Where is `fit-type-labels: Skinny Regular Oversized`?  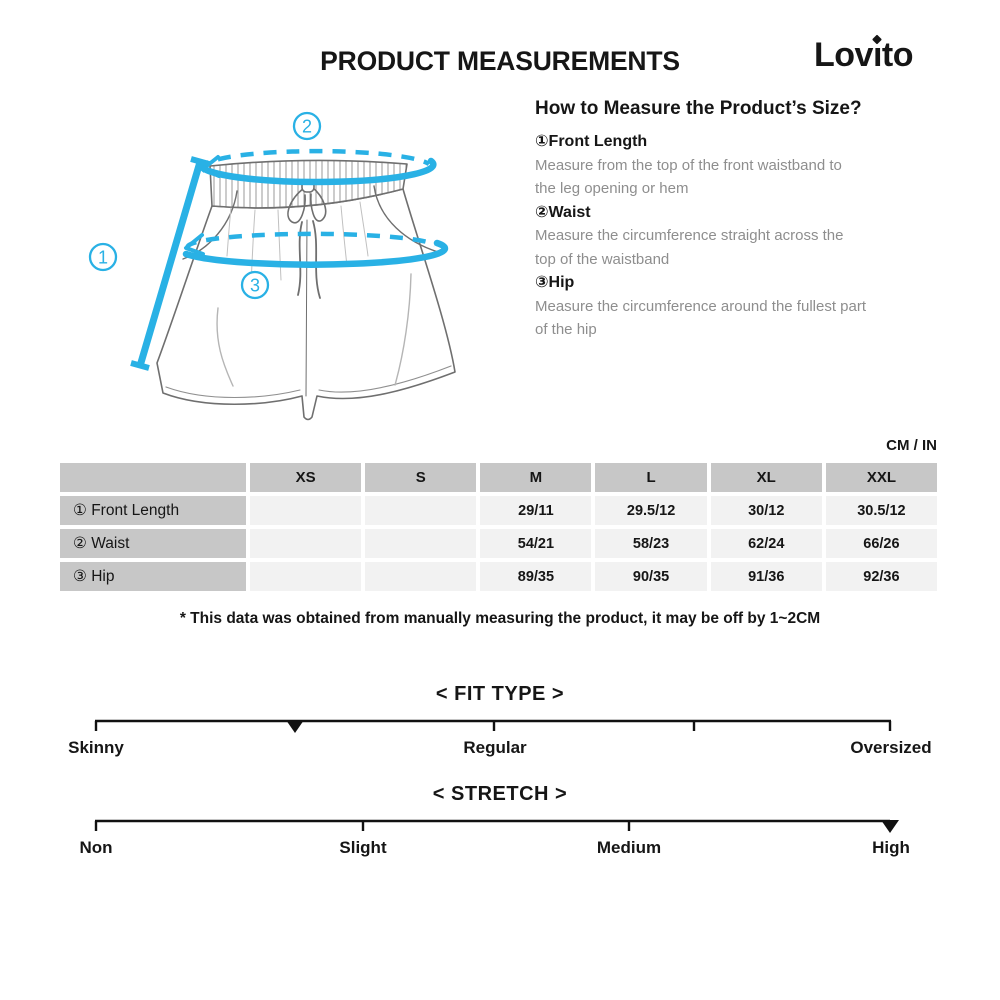 fit-type-labels: Skinny Regular Oversized is located at coordinates (500, 748).